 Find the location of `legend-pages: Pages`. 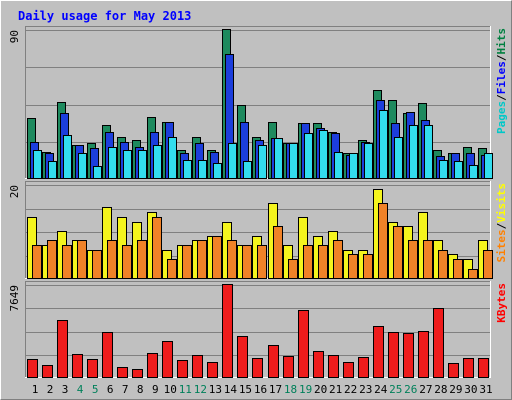

legend-pages: Pages is located at coordinates (501, 117).